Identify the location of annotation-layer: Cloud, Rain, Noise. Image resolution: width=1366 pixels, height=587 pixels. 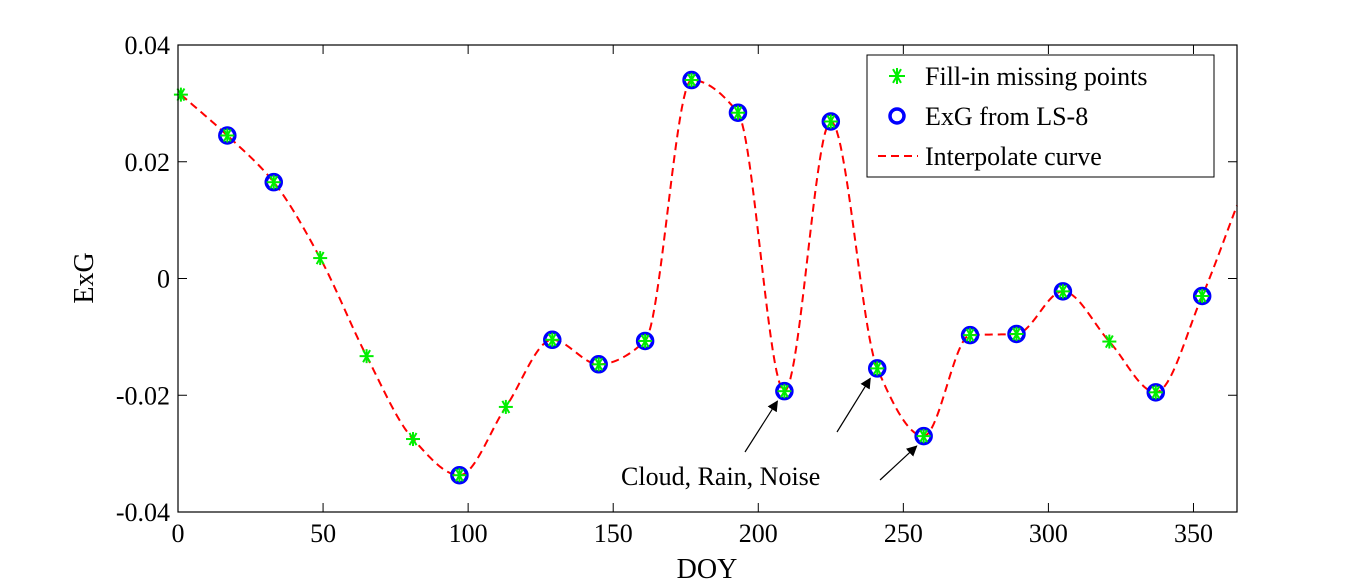
(769, 434).